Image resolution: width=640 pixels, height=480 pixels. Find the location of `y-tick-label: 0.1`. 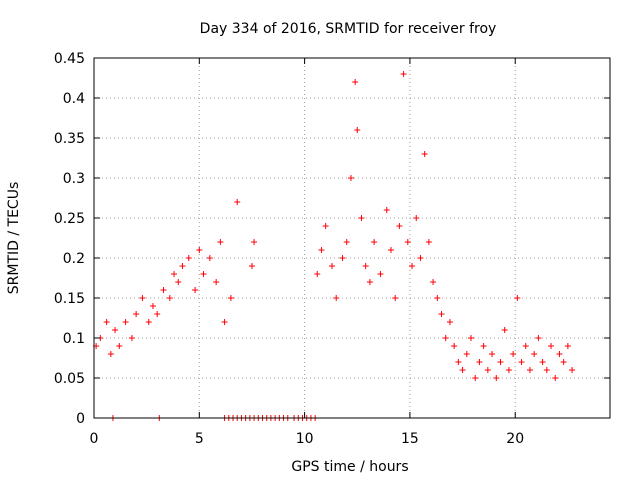

y-tick-label: 0.1 is located at coordinates (74, 339).